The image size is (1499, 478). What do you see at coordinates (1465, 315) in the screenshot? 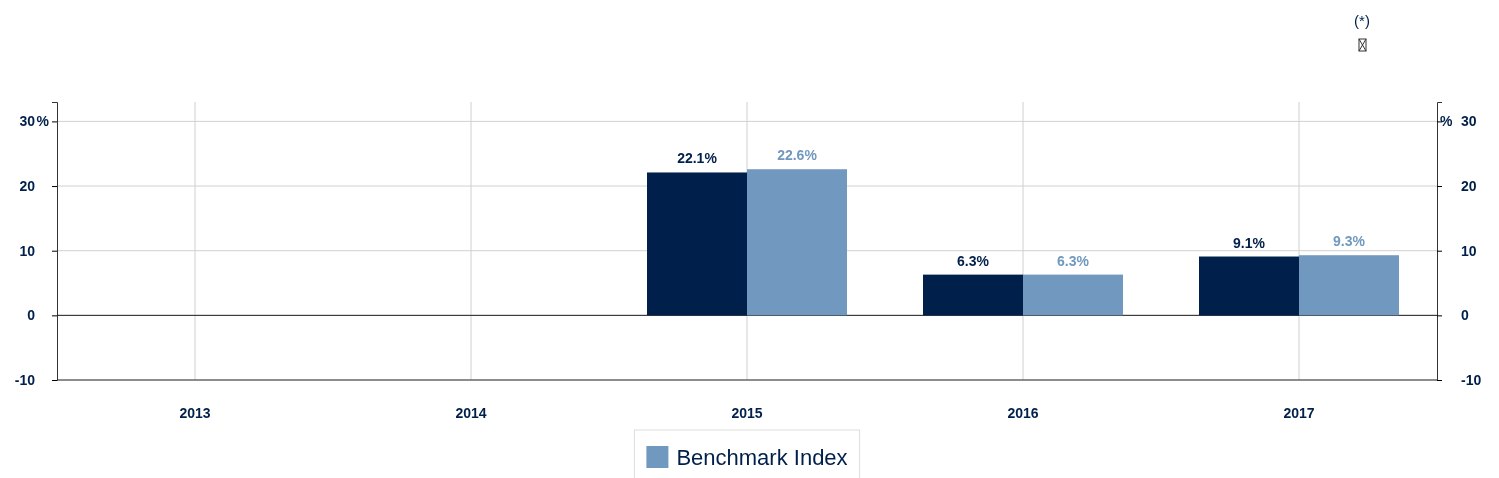
I see `y2-tick-label: 0` at bounding box center [1465, 315].